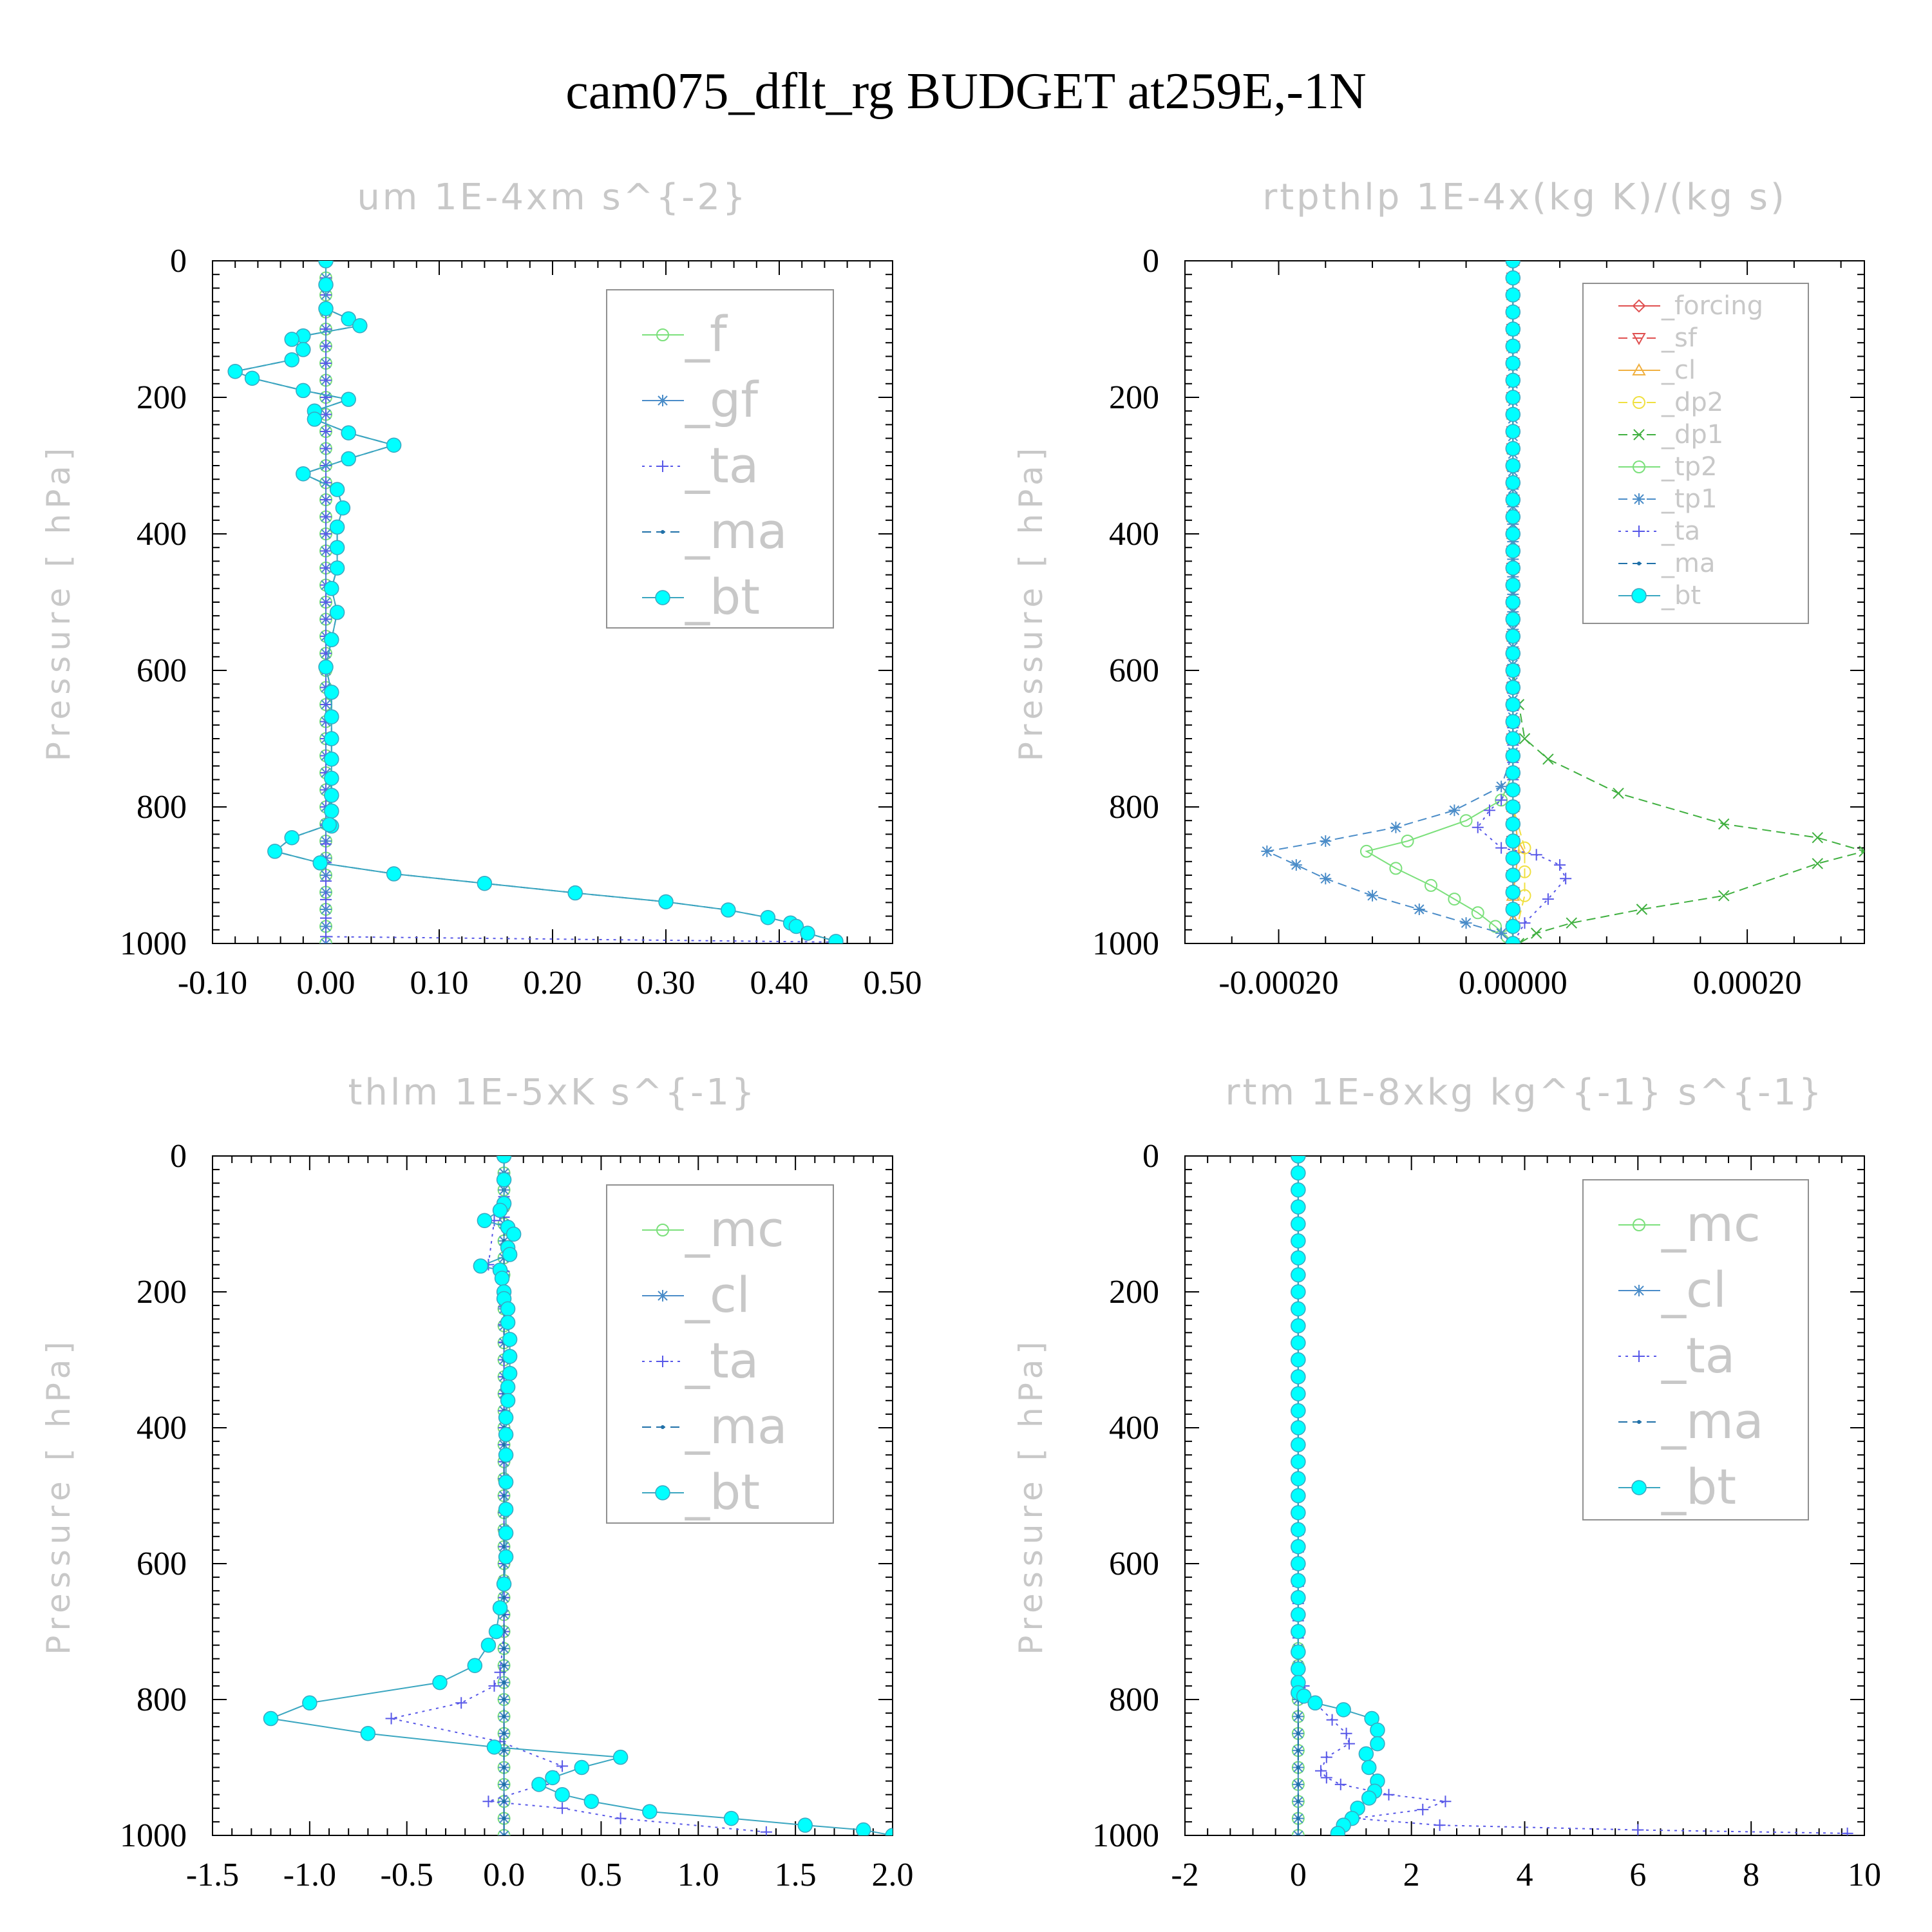  Describe the element at coordinates (700, 465) in the screenshot. I see `legend-item-ta: _ta` at that location.